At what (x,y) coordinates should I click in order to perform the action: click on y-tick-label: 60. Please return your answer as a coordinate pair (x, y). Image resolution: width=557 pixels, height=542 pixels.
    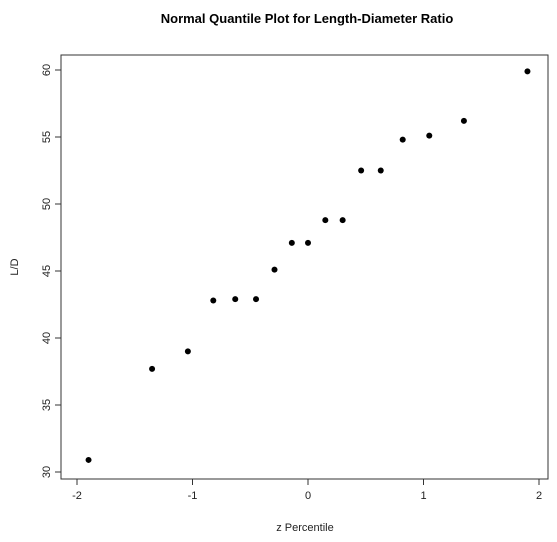
    Looking at the image, I should click on (47, 70).